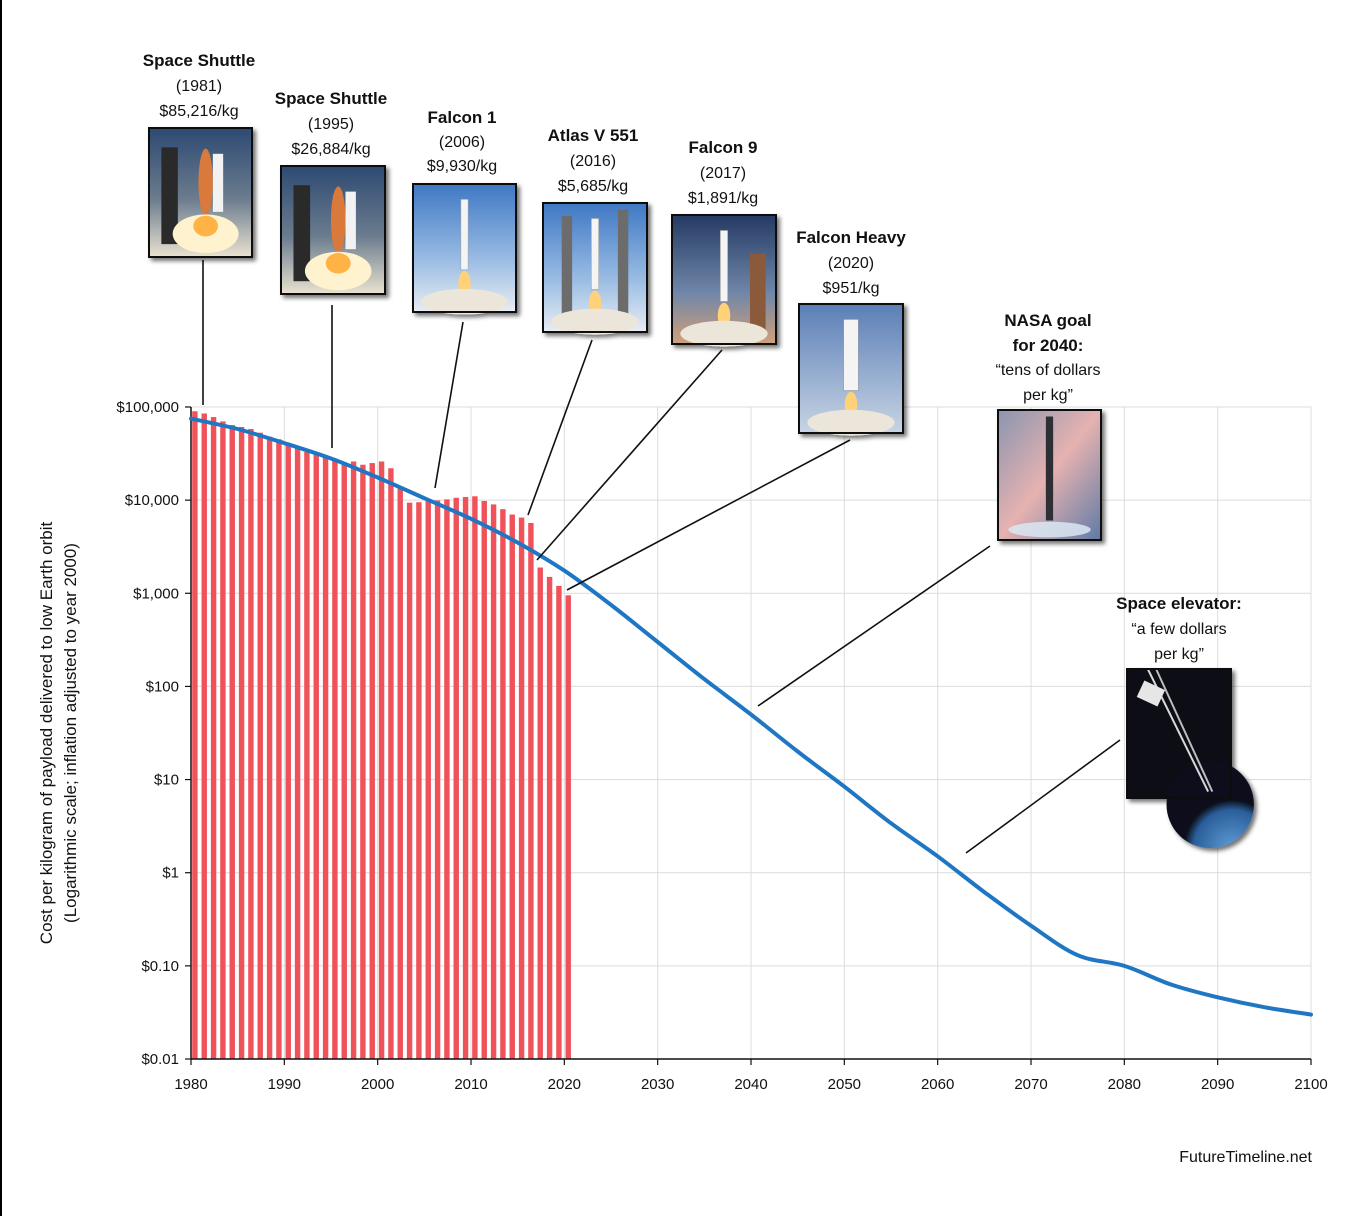  Describe the element at coordinates (844, 1084) in the screenshot. I see `x-tick-label-2050: 2050` at that location.